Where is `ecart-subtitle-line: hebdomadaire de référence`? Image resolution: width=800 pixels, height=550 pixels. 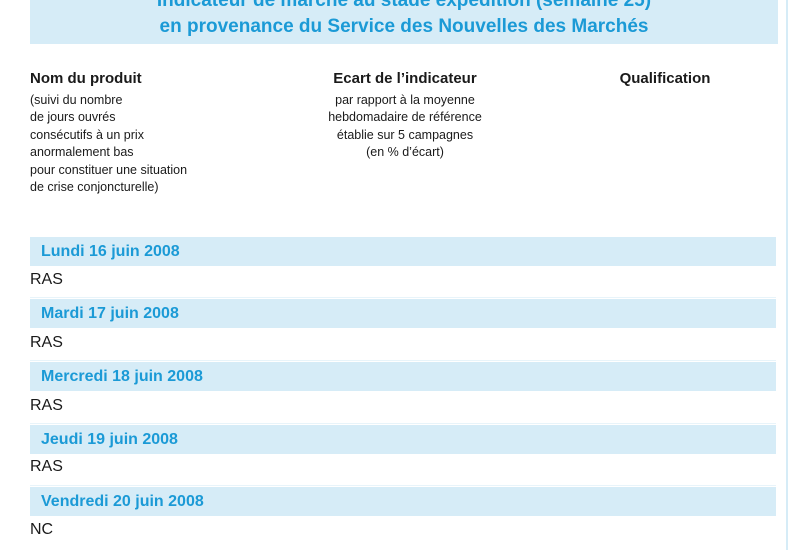
ecart-subtitle-line: hebdomadaire de référence is located at coordinates (405, 117).